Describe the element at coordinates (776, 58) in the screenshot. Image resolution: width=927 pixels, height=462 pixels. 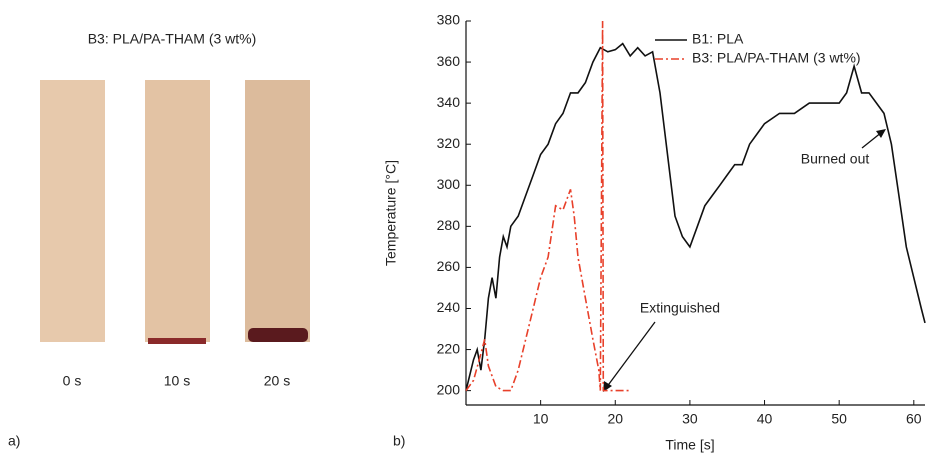
I see `legend-label: B3: PLA/PA-THAM (3 wt%)` at that location.